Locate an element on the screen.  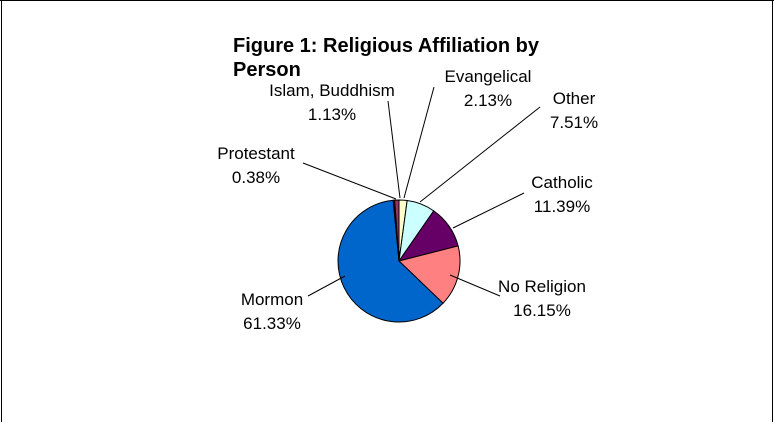
leader-line-islam-buddhism is located at coordinates (394, 149).